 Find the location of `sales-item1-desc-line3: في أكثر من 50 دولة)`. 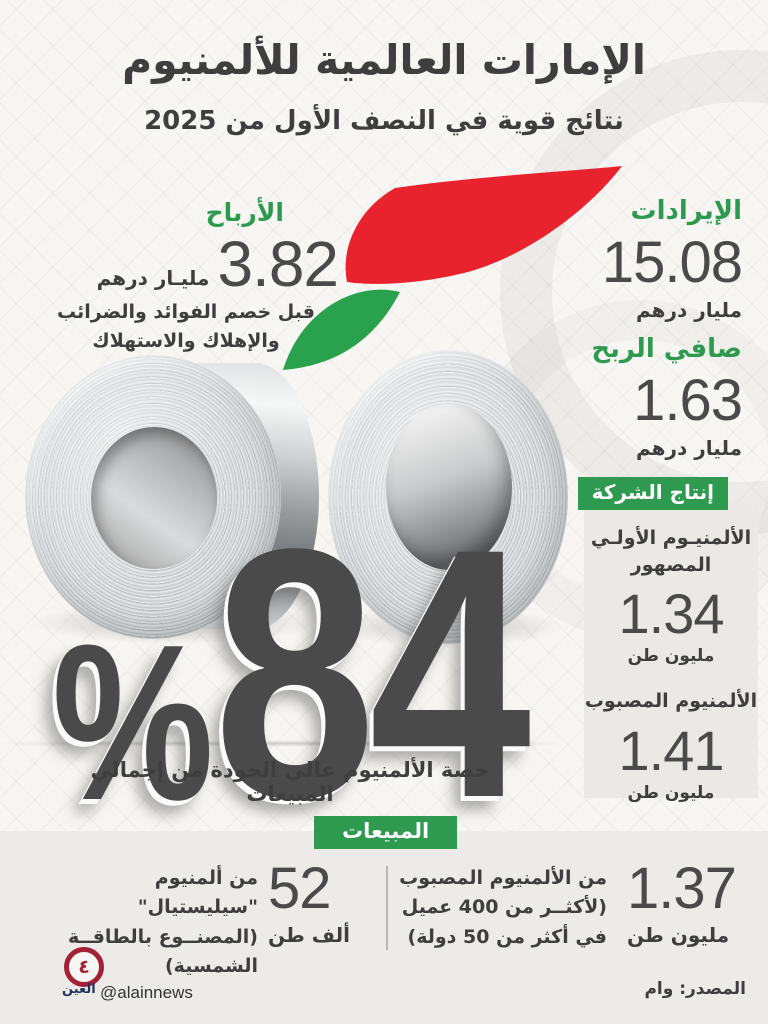

sales-item1-desc-line3: في أكثر من 50 دولة) is located at coordinates (507, 936).